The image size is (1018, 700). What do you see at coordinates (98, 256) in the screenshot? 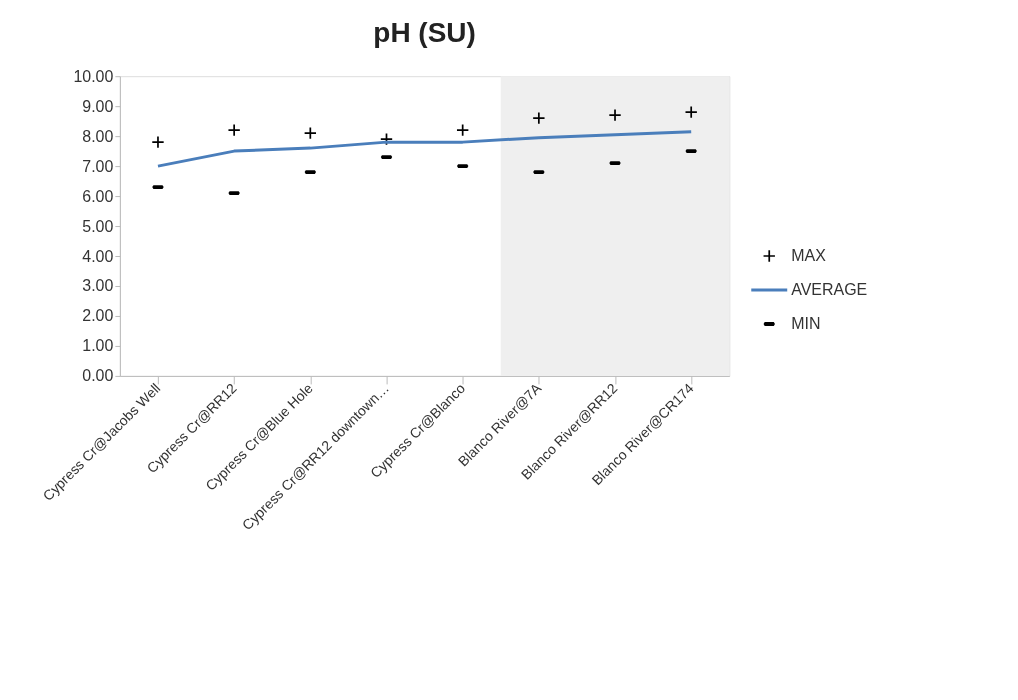
I see `y-tick-label: 4.00` at bounding box center [98, 256].